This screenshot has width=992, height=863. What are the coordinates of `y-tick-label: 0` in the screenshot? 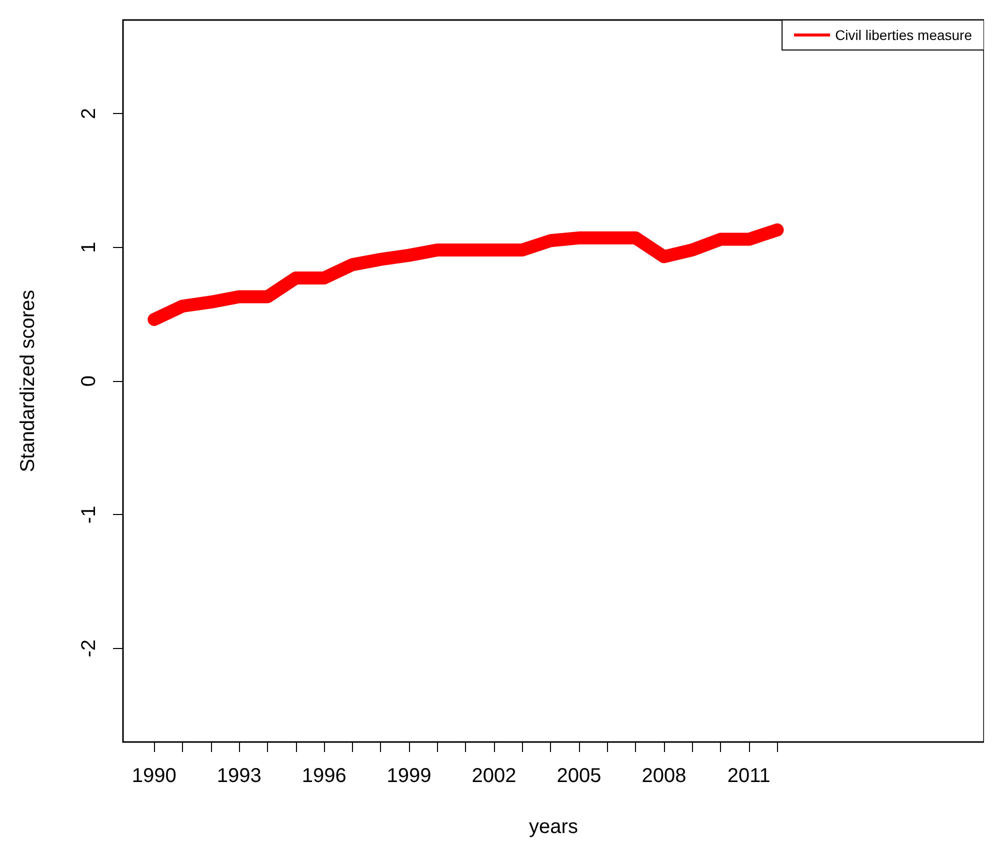 It's located at (89, 381).